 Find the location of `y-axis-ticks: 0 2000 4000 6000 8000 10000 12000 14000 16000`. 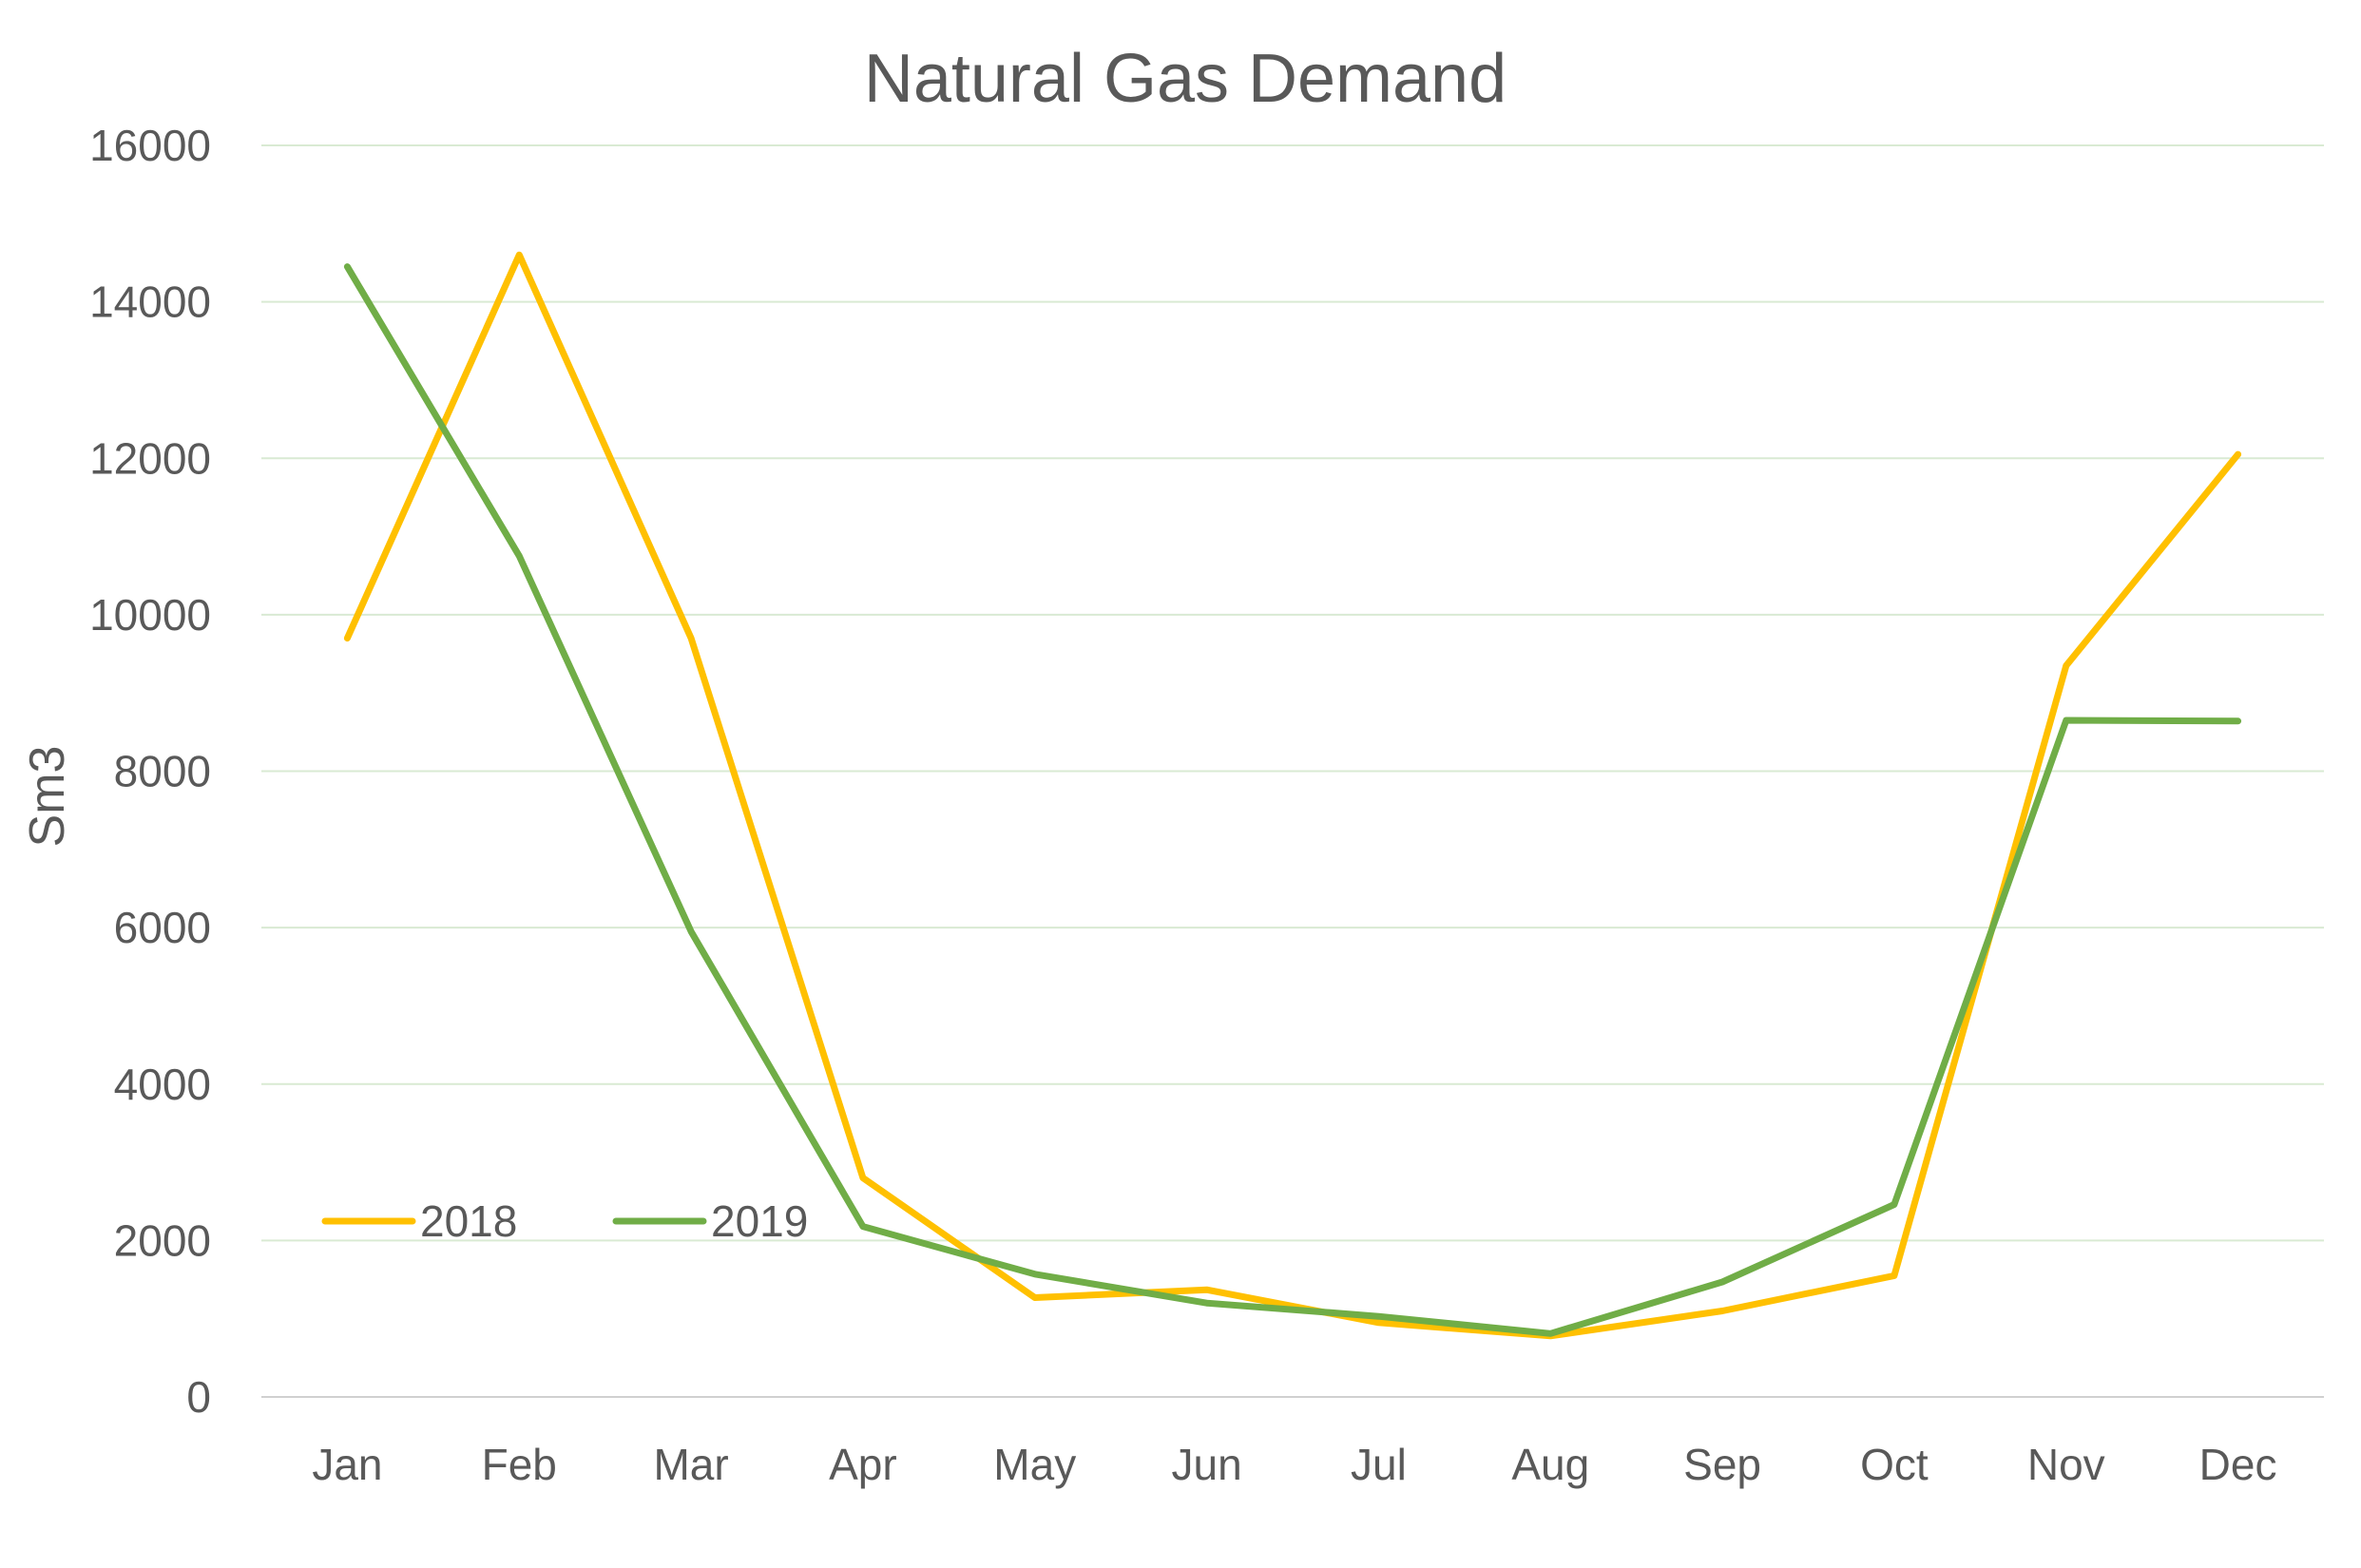

y-axis-ticks: 0 2000 4000 6000 8000 10000 12000 14000 16000 is located at coordinates (150, 771).